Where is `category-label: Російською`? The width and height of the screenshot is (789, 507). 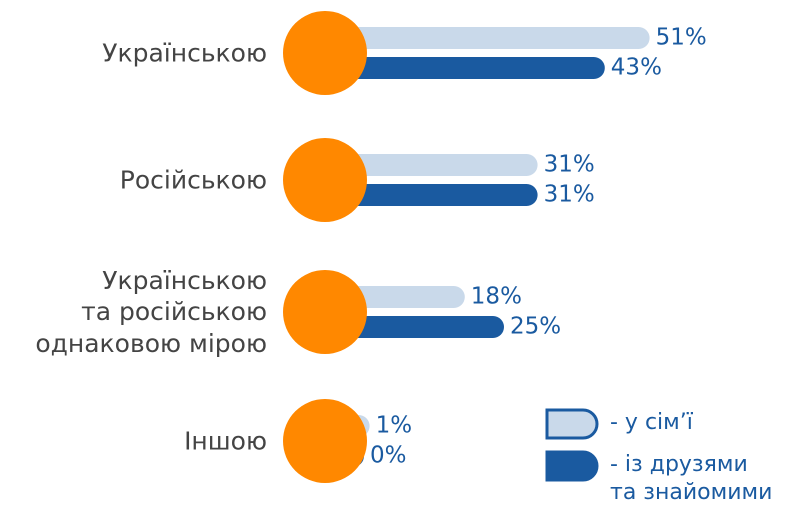
category-label: Російською is located at coordinates (193, 180).